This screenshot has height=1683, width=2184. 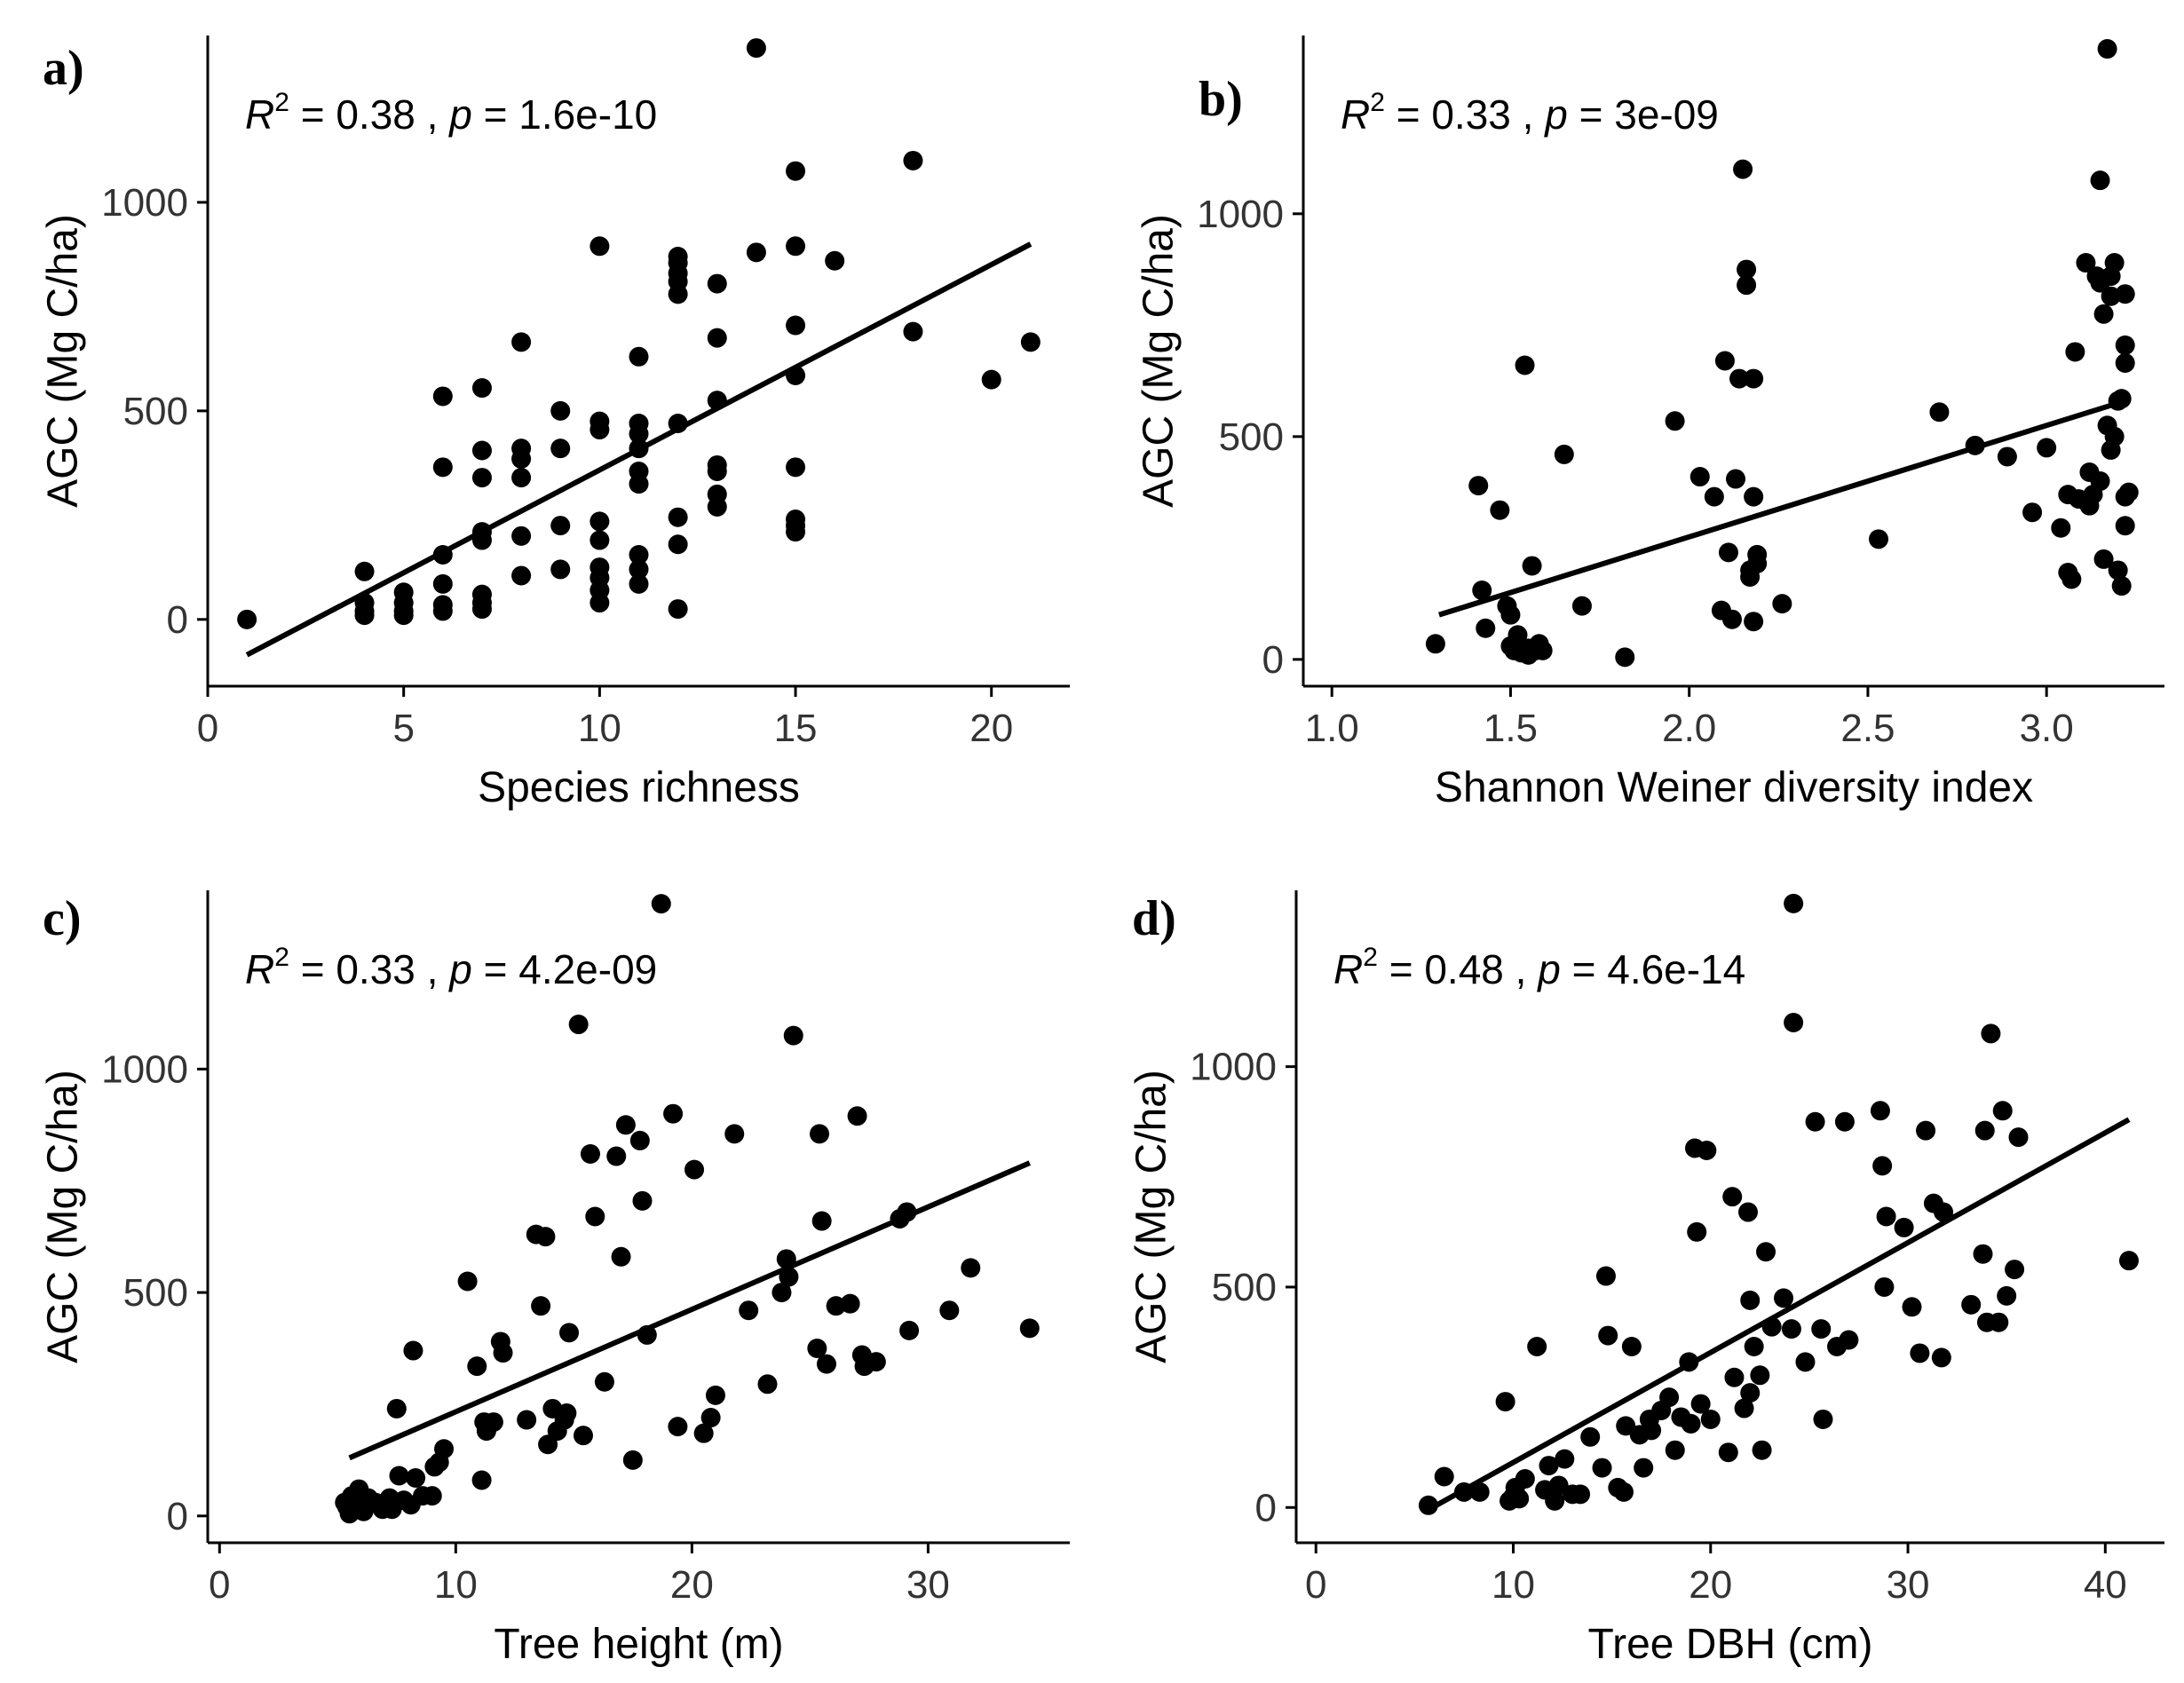 What do you see at coordinates (219, 1585) in the screenshot?
I see `x-tick-label: 0` at bounding box center [219, 1585].